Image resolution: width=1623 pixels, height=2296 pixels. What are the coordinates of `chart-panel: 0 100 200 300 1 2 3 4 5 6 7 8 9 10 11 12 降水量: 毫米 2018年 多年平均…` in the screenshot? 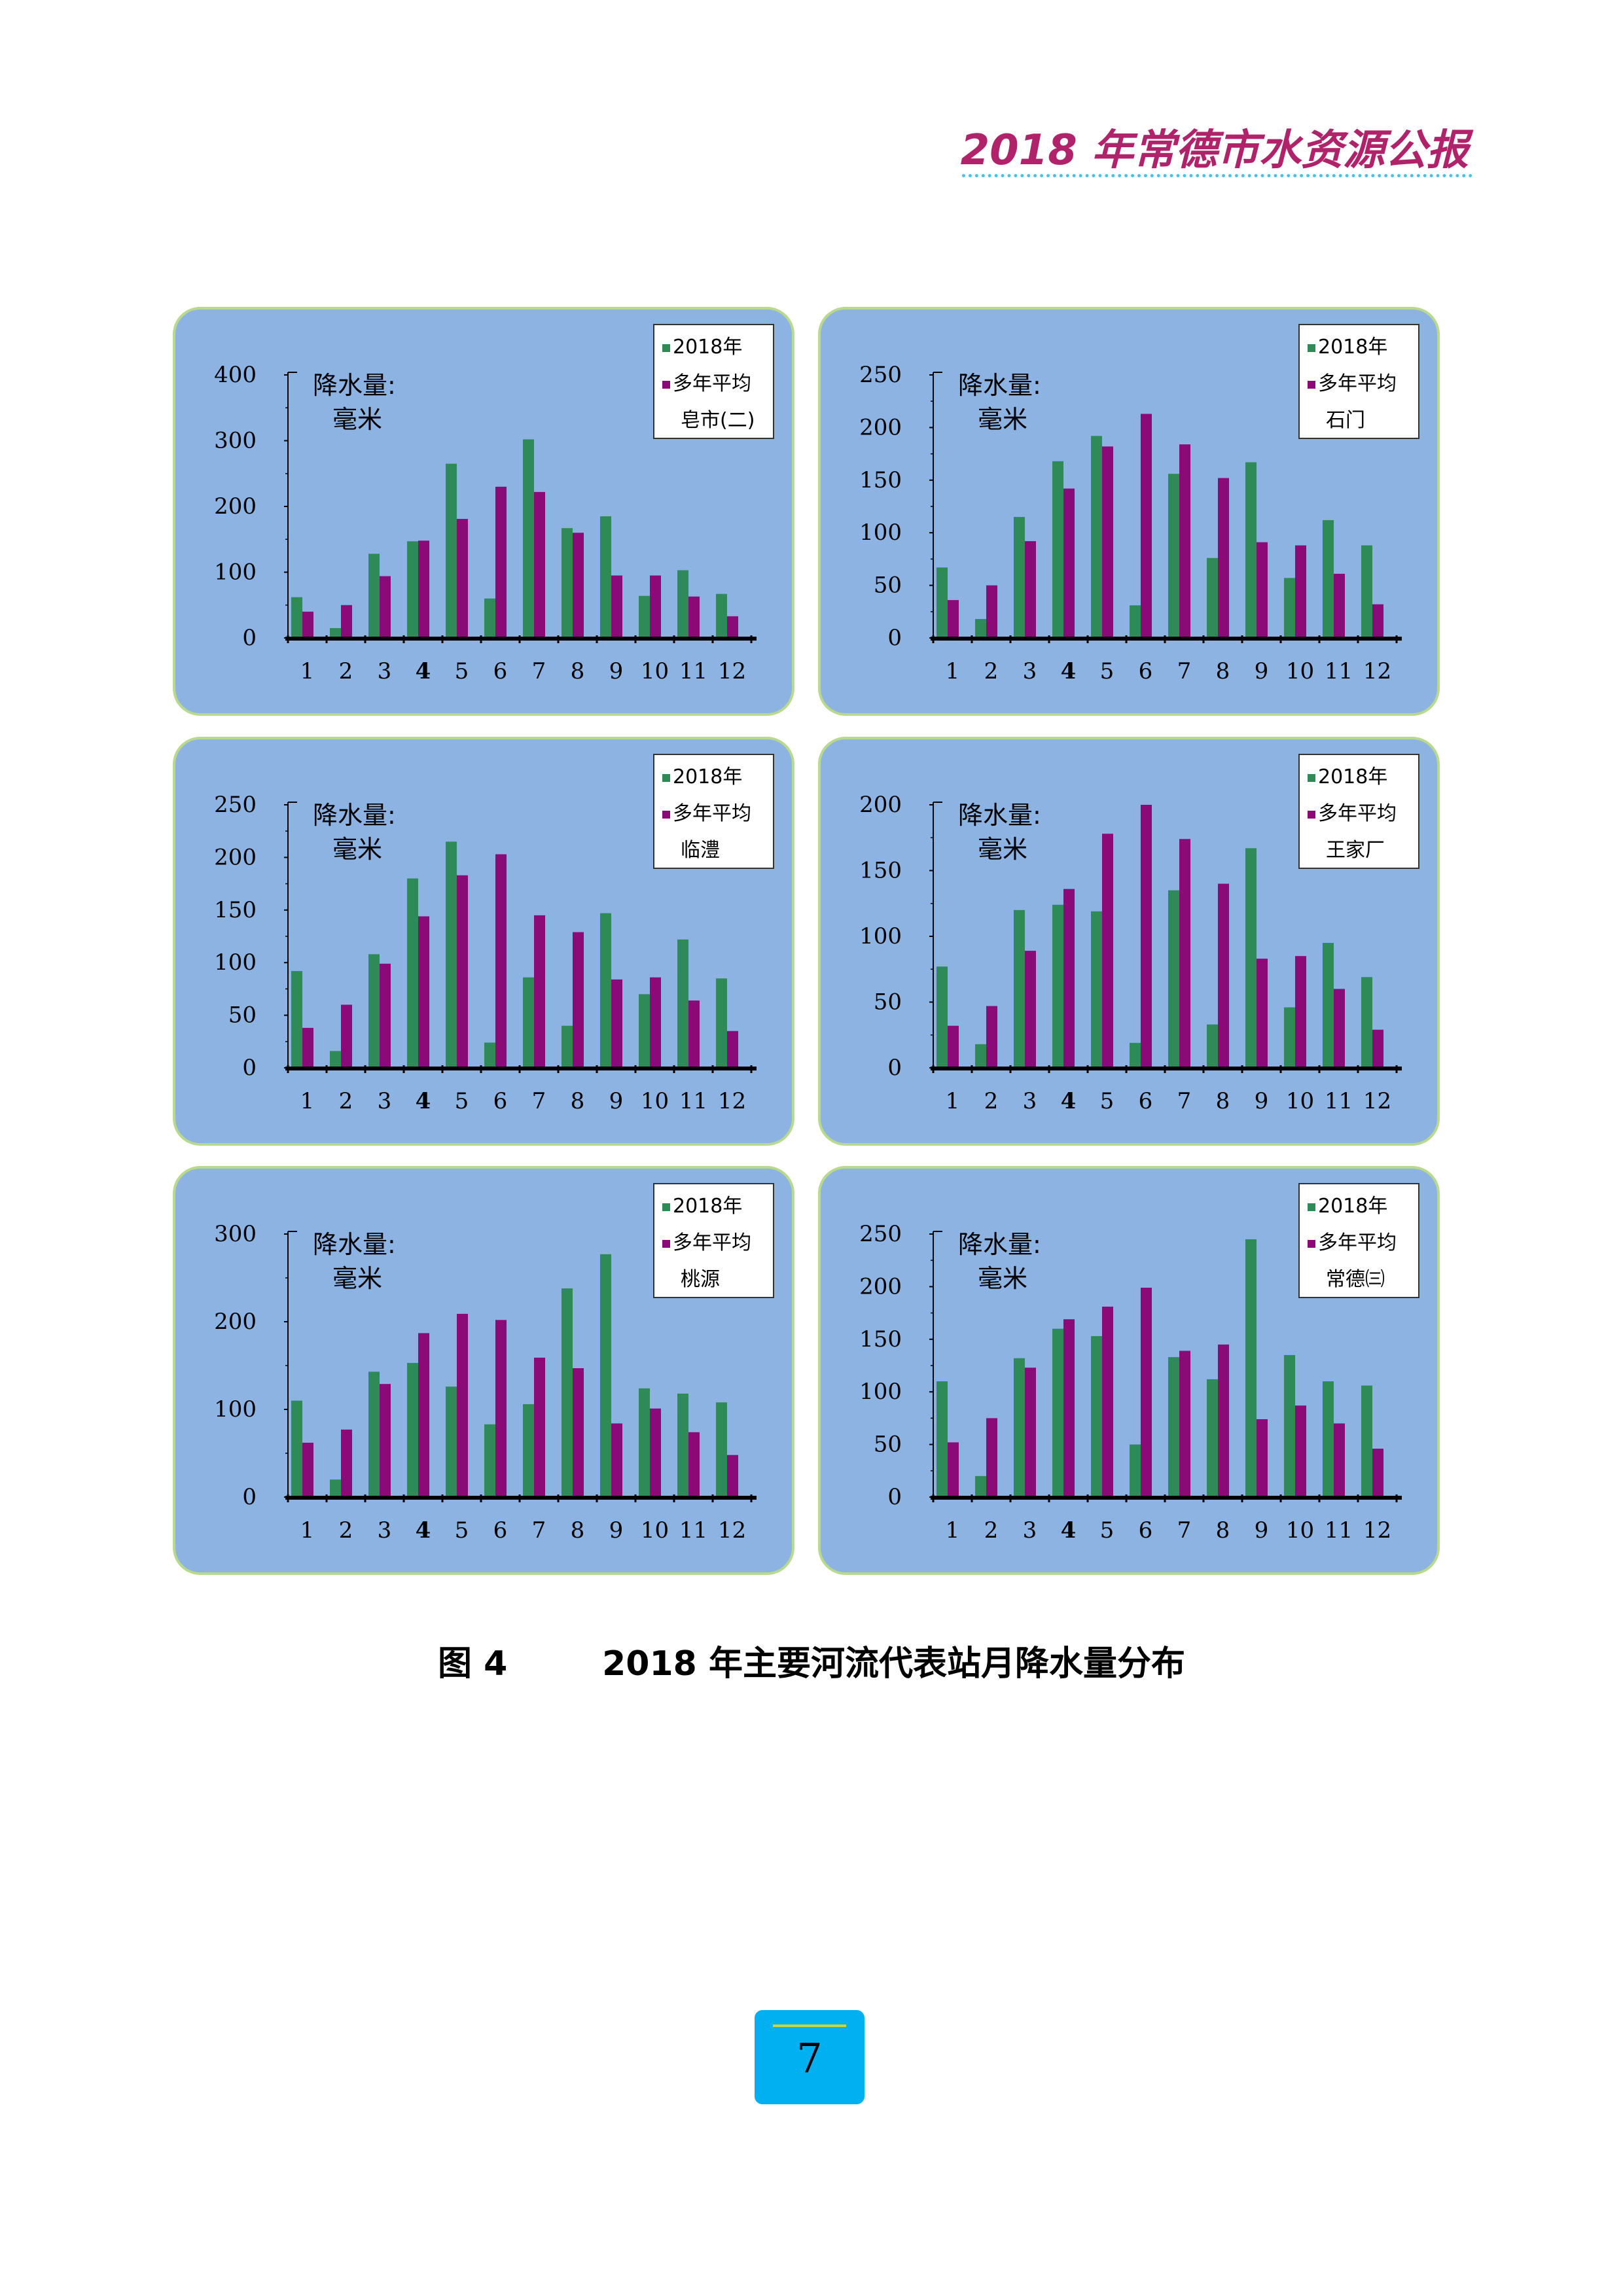 It's located at (484, 1370).